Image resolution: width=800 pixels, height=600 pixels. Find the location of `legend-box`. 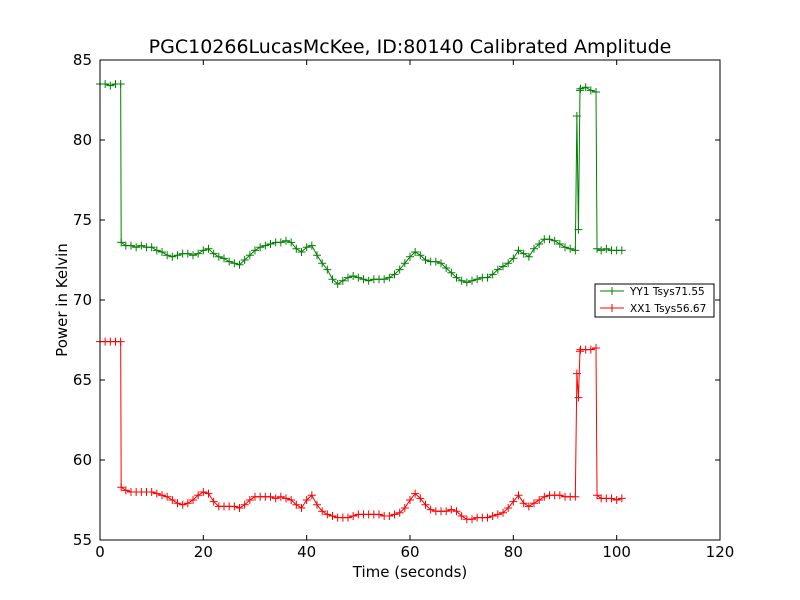

legend-box is located at coordinates (654, 300).